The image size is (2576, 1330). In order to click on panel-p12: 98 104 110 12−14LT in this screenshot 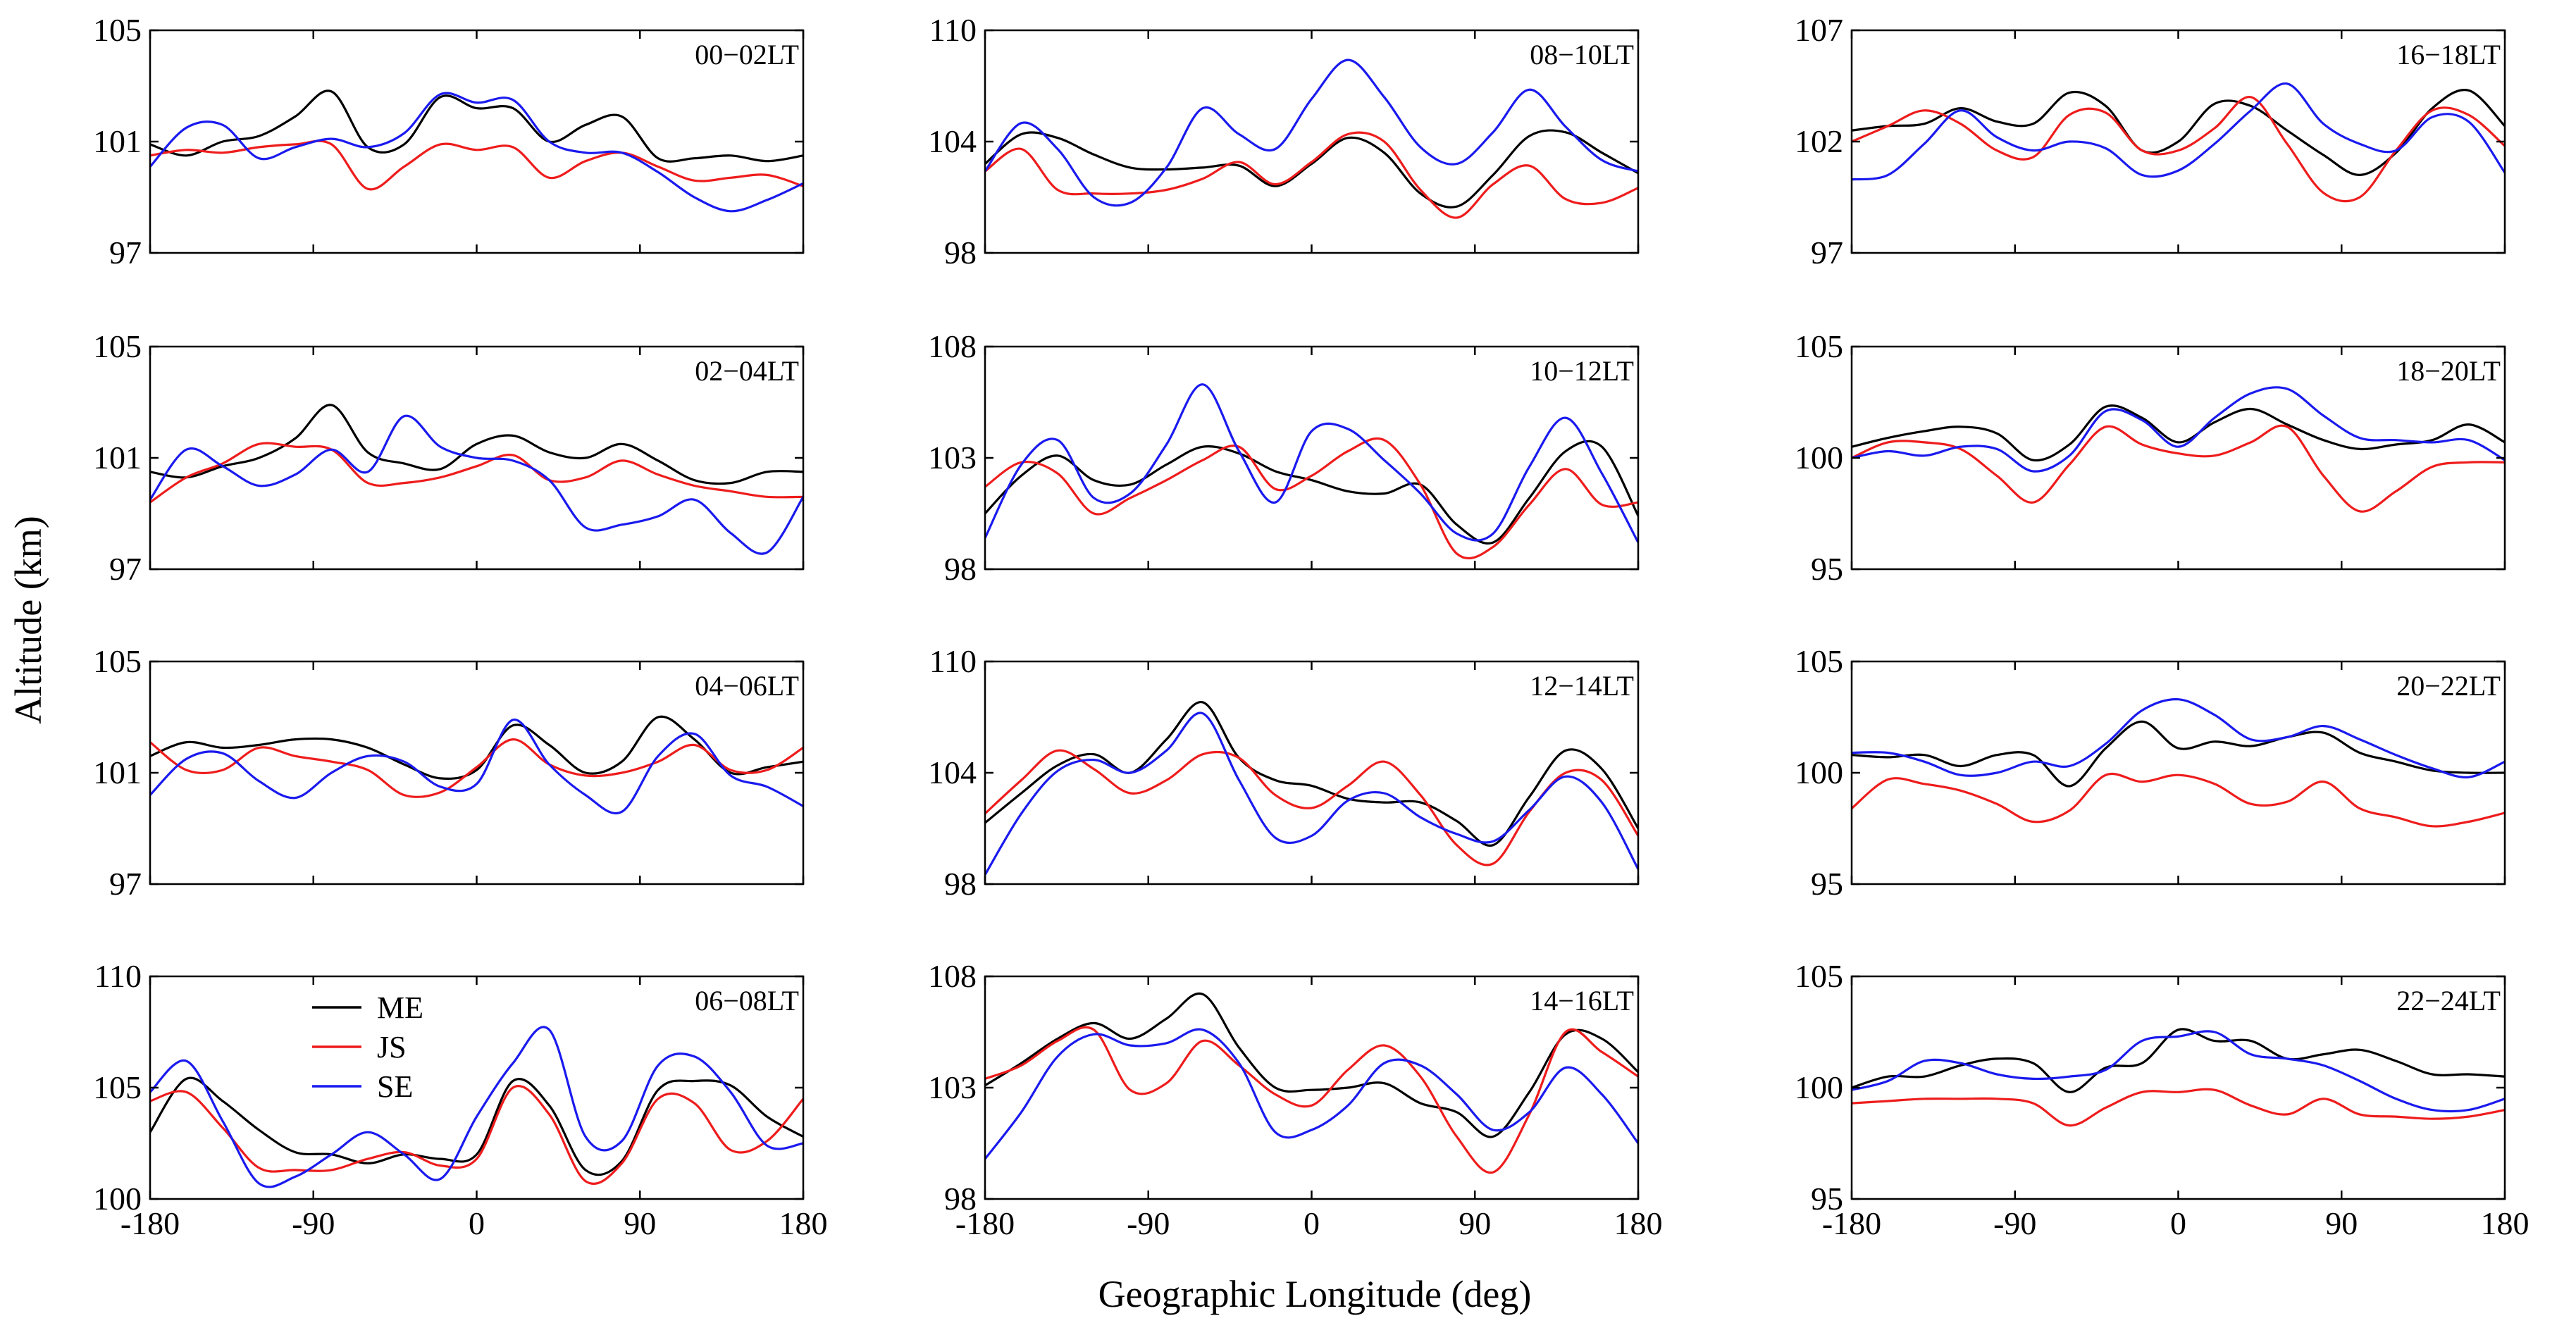, I will do `click(1284, 772)`.